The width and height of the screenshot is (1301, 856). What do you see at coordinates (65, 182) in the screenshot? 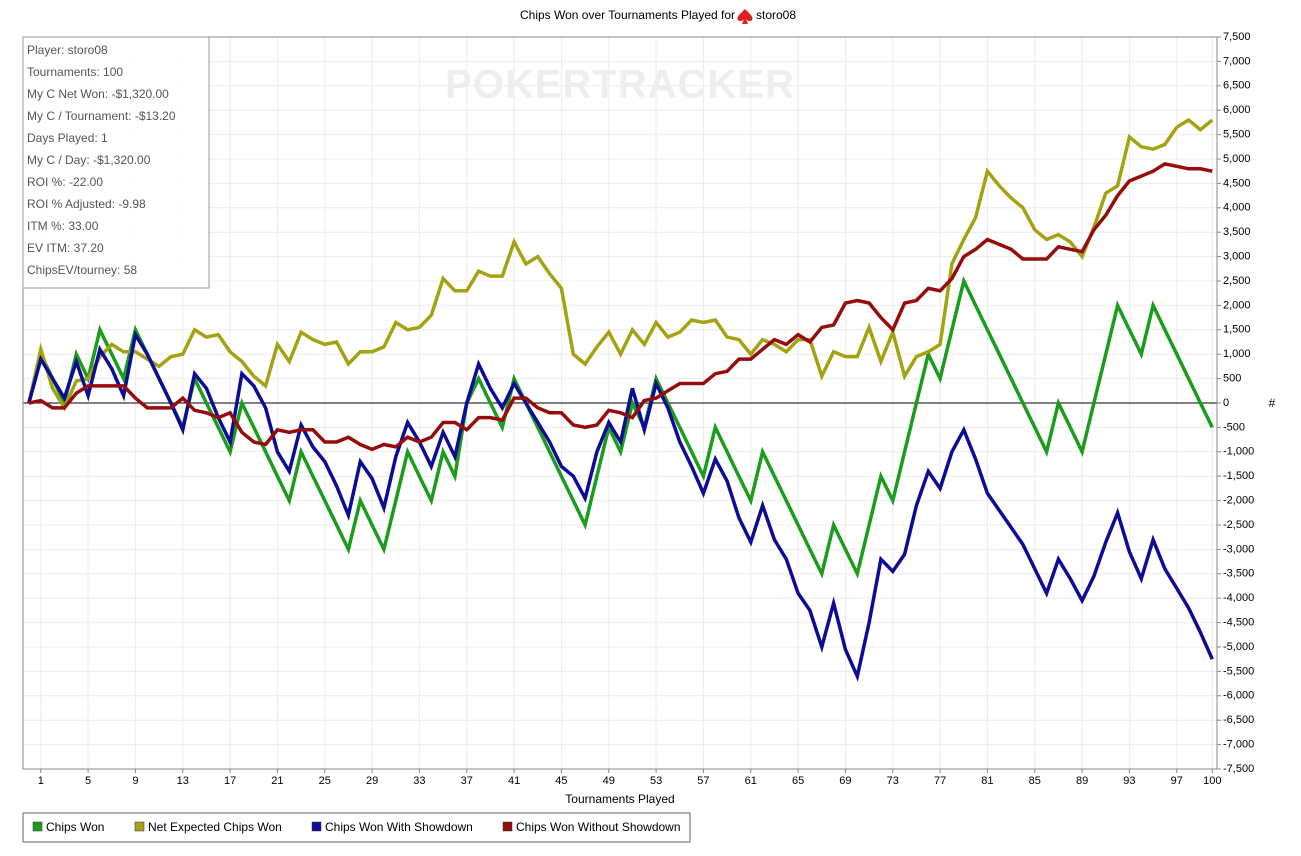
I see `stat-line: ROI %: -22.00` at bounding box center [65, 182].